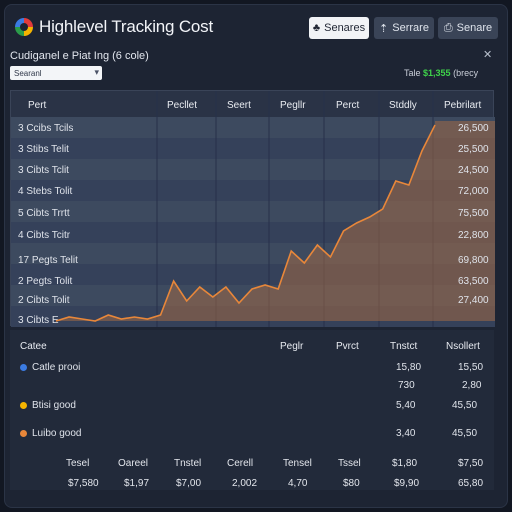 The width and height of the screenshot is (512, 512). Describe the element at coordinates (403, 105) in the screenshot. I see `col-header-stddly: Stddly` at that location.